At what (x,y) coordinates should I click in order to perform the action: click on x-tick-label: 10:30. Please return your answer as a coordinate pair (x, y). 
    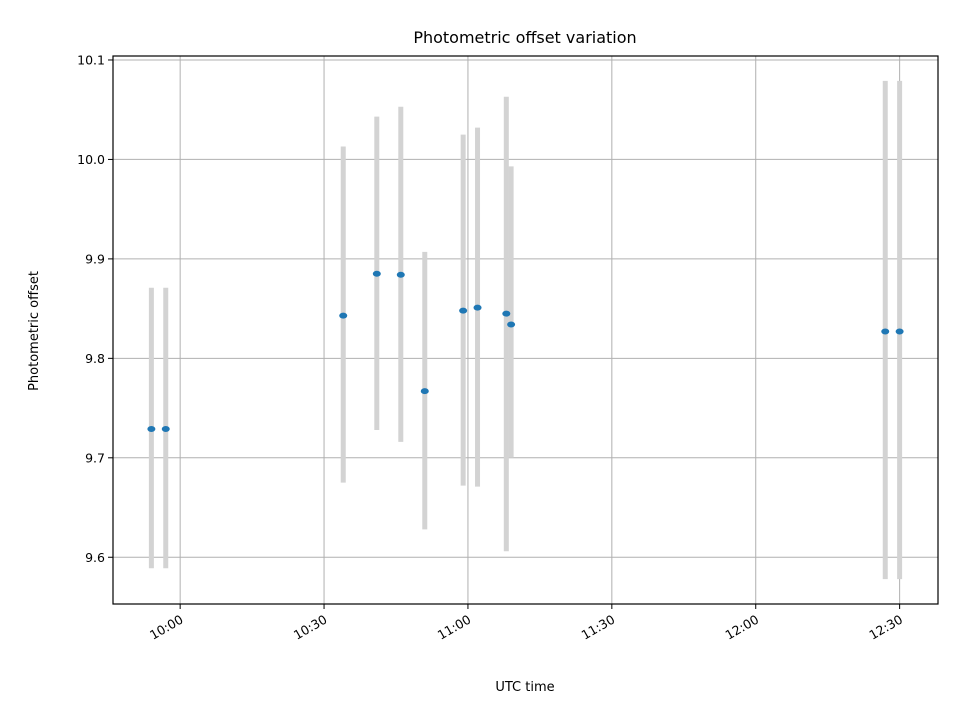
    Looking at the image, I should click on (310, 627).